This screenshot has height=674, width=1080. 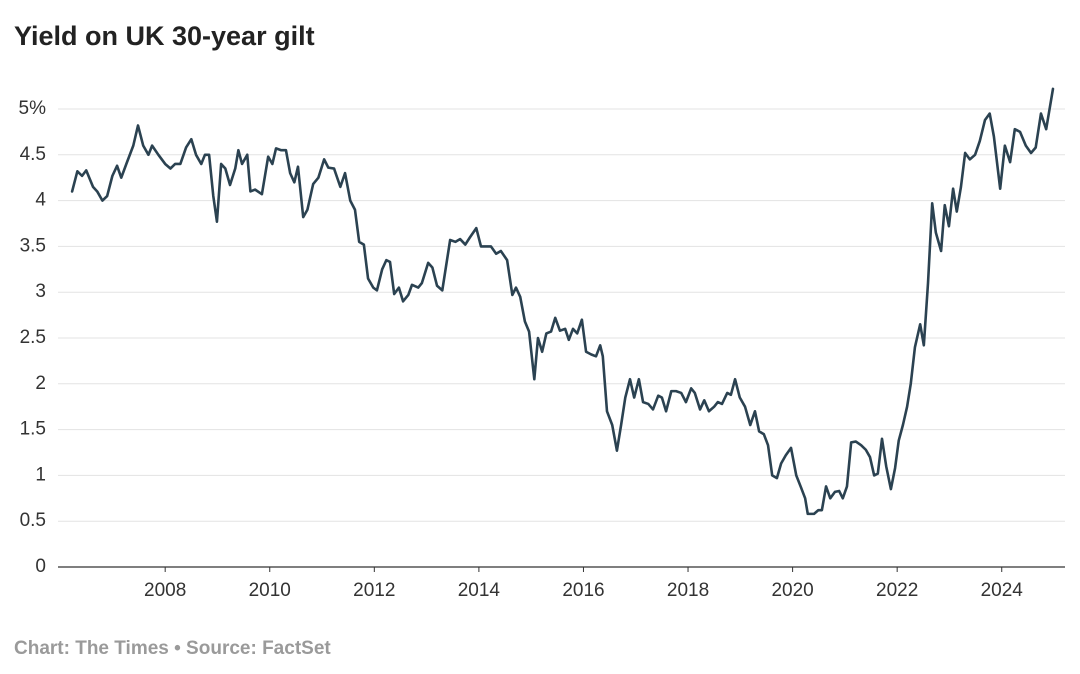 What do you see at coordinates (583, 590) in the screenshot?
I see `x-tick-label: 2016` at bounding box center [583, 590].